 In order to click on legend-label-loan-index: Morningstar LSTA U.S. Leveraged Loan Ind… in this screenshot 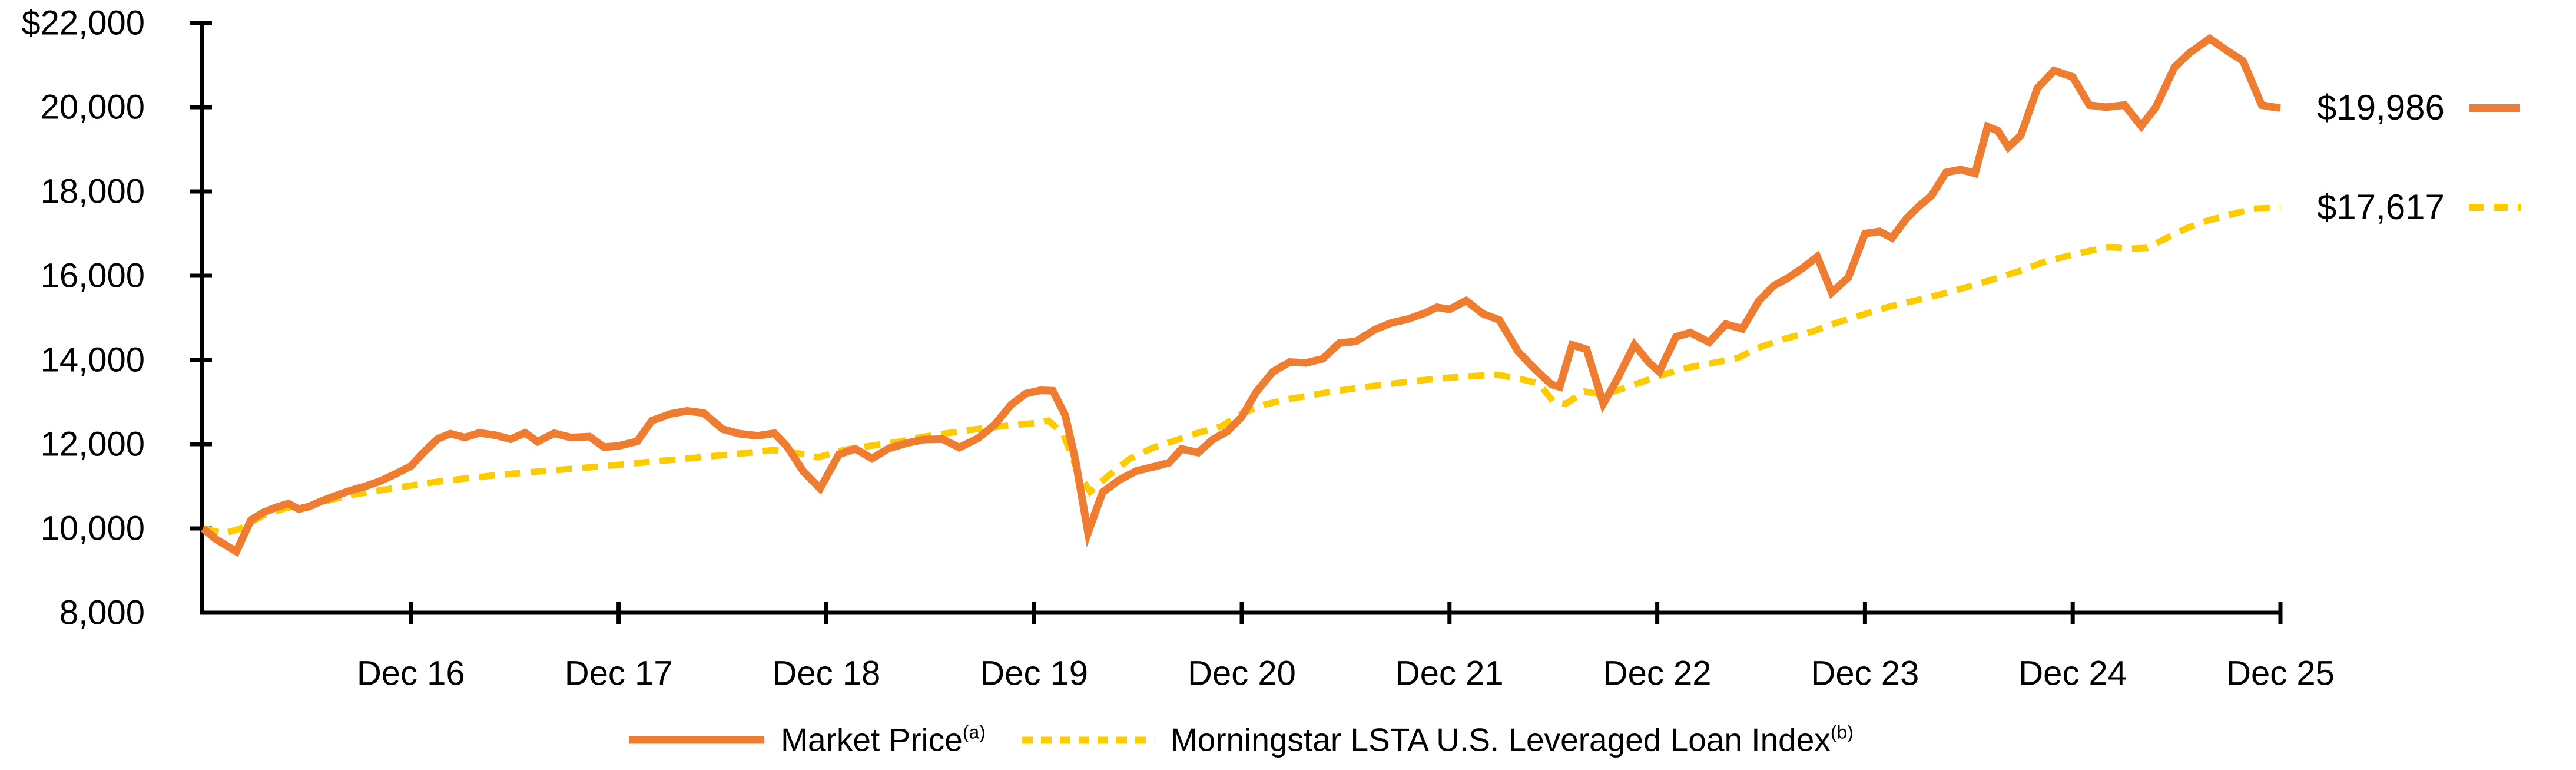, I will do `click(1512, 740)`.